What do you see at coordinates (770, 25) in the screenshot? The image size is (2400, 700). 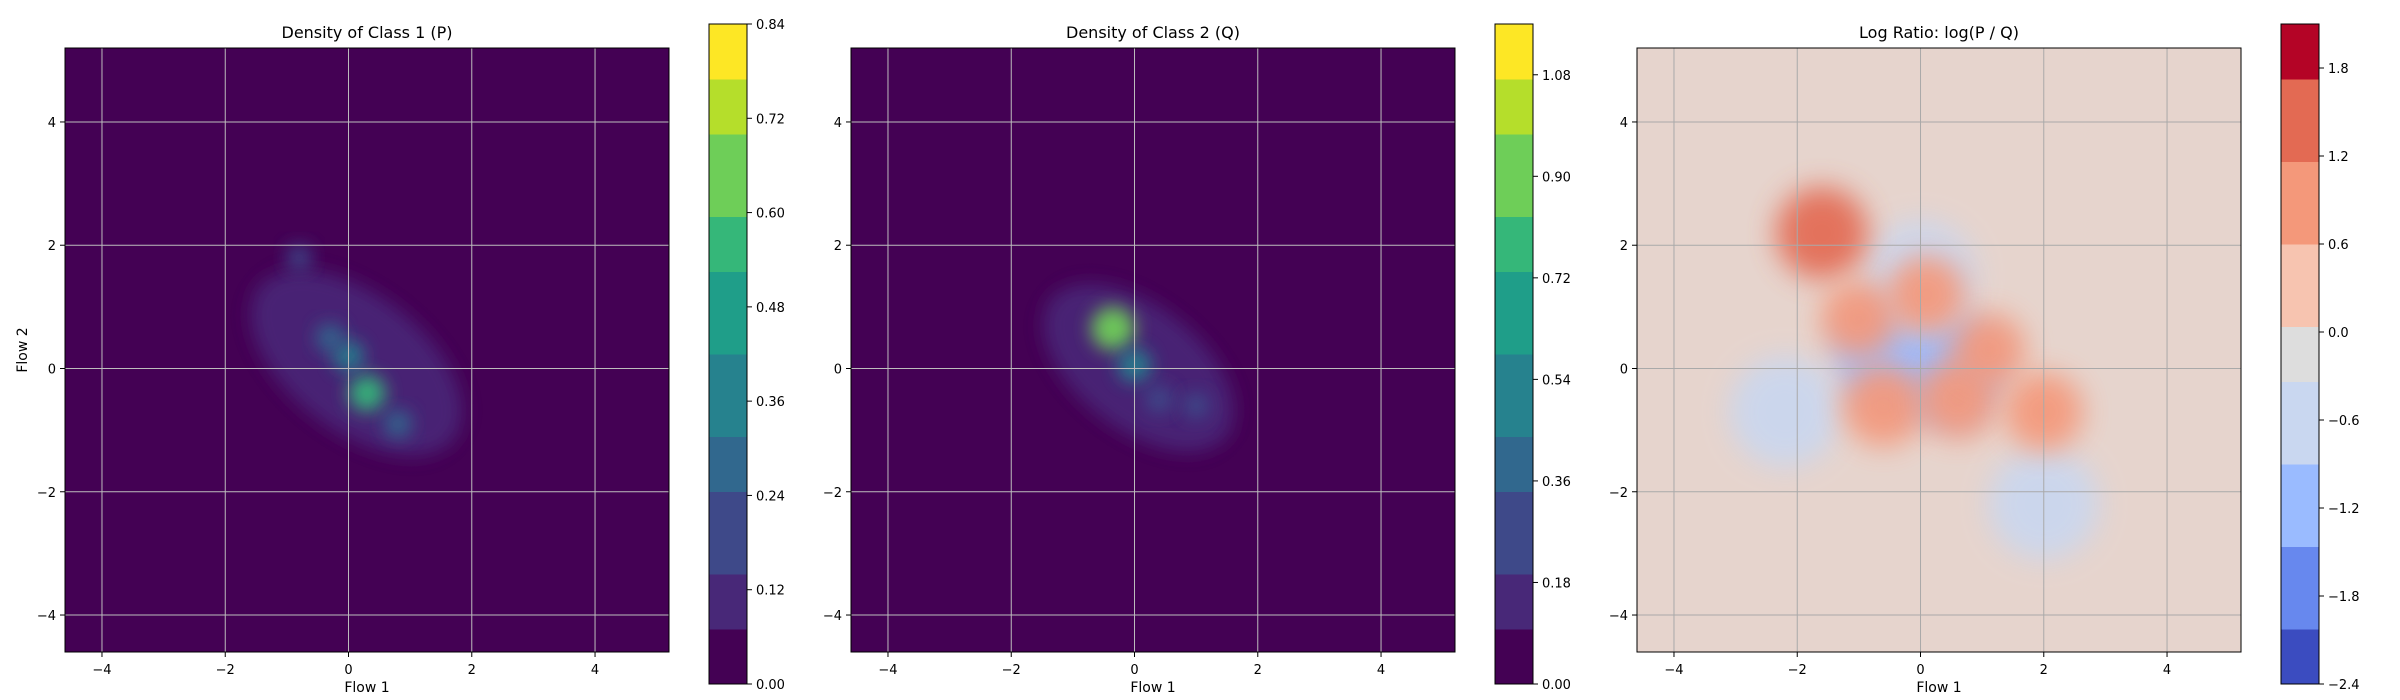 I see `colorbar-tick-label: 0.84` at bounding box center [770, 25].